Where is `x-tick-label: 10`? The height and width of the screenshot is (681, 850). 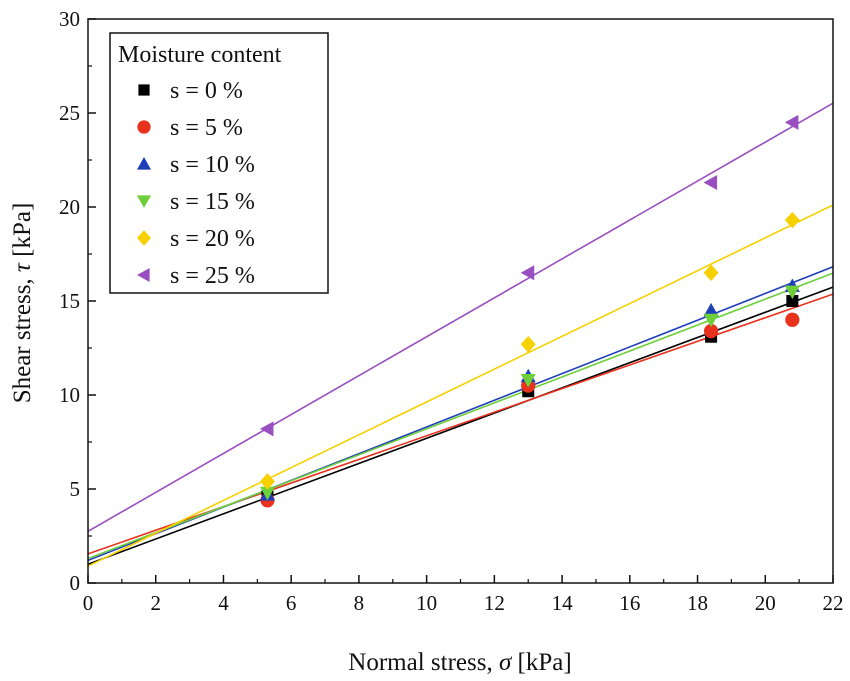
x-tick-label: 10 is located at coordinates (426, 603).